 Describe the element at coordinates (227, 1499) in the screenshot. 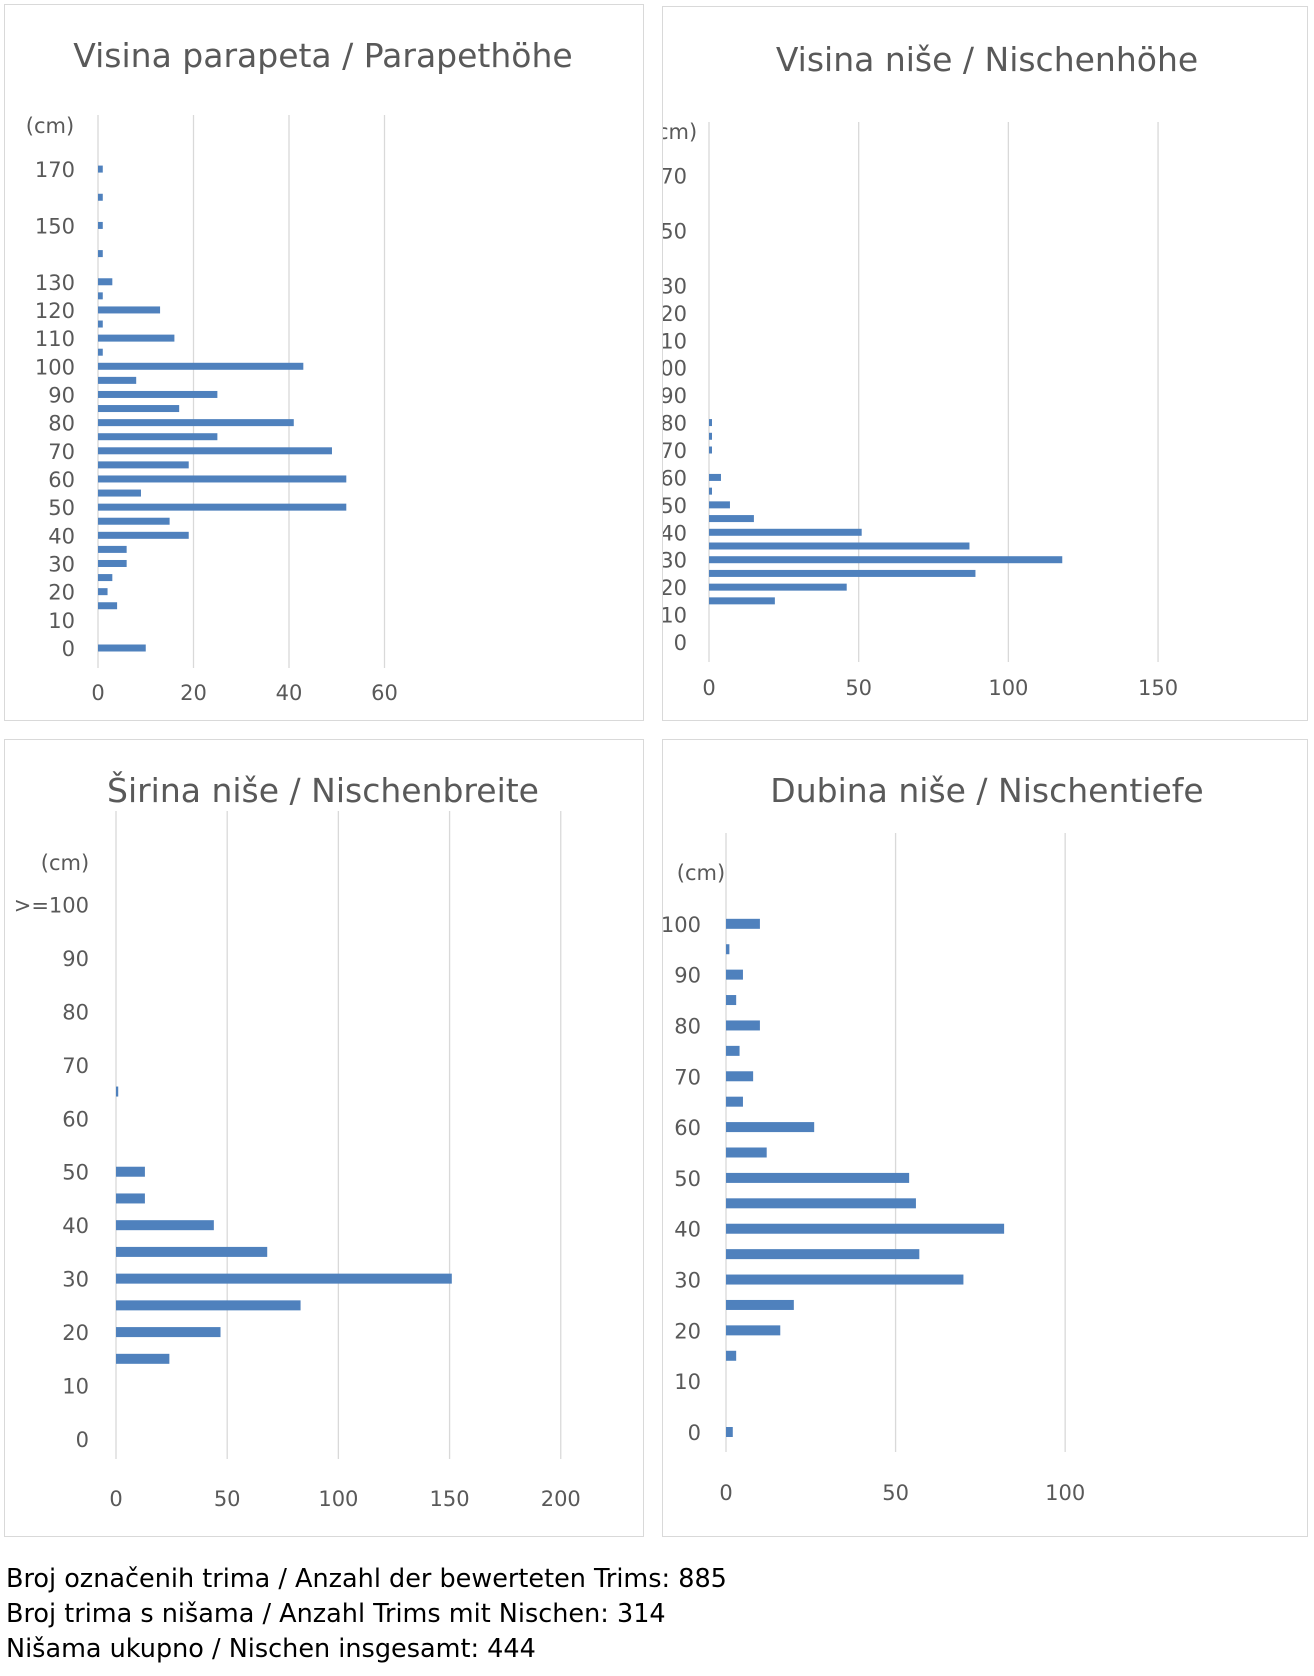

I see `x-tick-label: 50` at that location.